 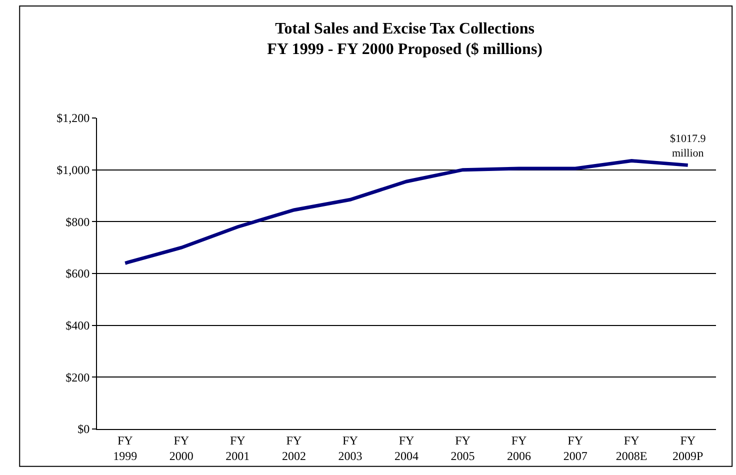 I want to click on x-tick-label: FY 2001, so click(x=238, y=448).